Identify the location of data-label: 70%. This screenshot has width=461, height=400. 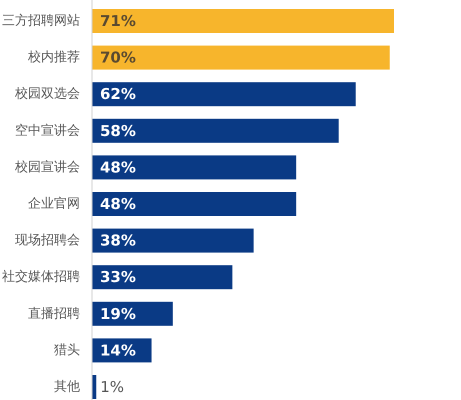
(118, 57).